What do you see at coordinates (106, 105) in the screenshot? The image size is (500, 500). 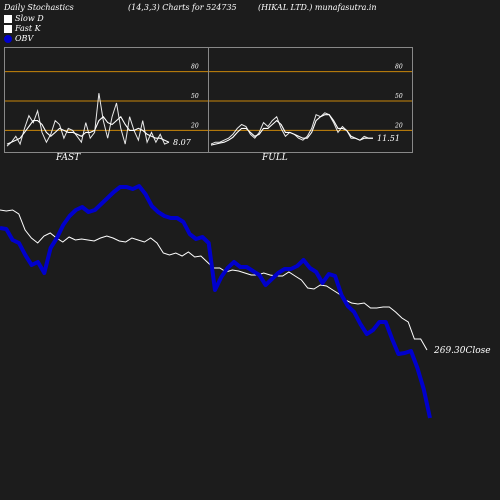 I see `fast-stochastic-chart: 80 50 20 8.07` at bounding box center [106, 105].